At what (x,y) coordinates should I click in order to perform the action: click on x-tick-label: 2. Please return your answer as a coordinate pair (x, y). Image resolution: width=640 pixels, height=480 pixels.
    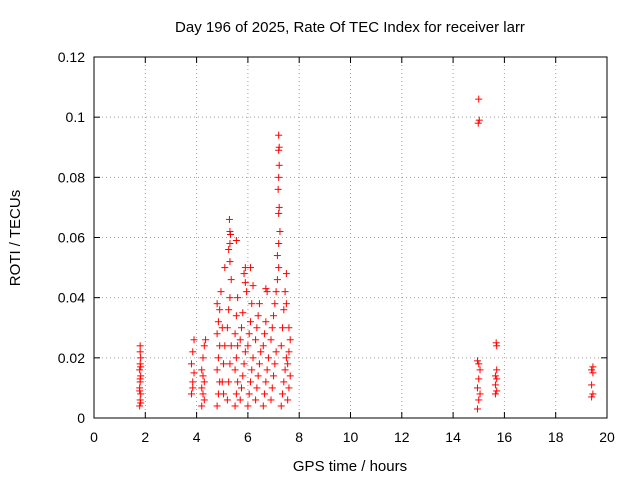
    Looking at the image, I should click on (145, 437).